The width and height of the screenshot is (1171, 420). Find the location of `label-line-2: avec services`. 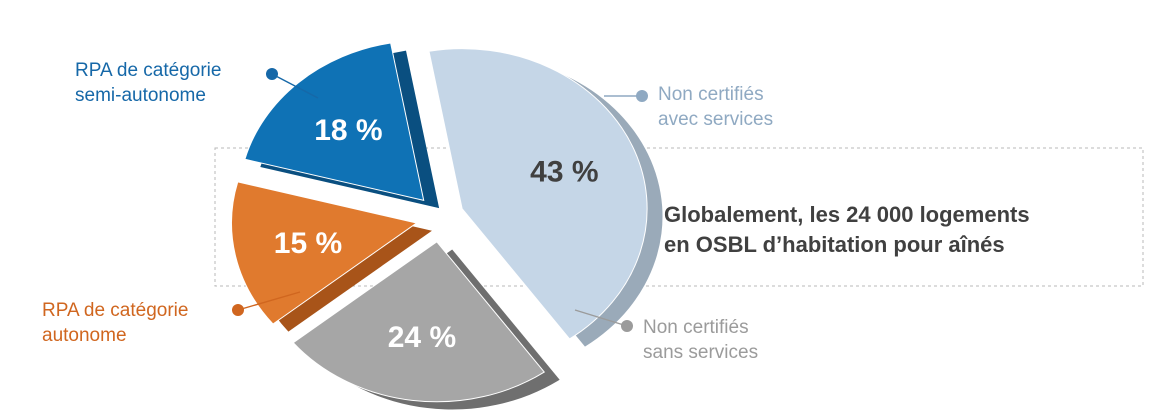

label-line-2: avec services is located at coordinates (715, 119).